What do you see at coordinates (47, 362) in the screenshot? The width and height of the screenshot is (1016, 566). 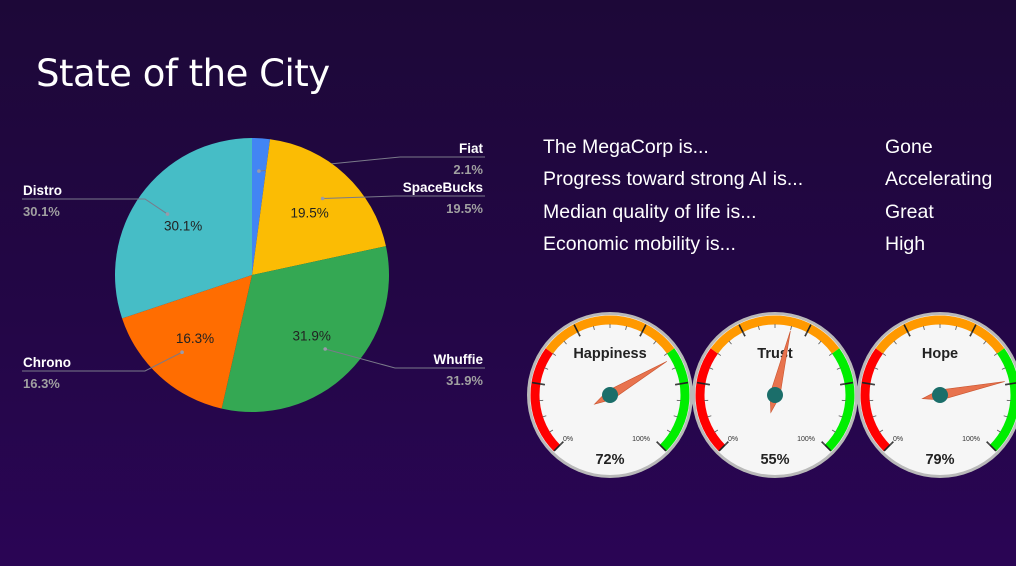 I see `pie-legend-label: Chrono` at bounding box center [47, 362].